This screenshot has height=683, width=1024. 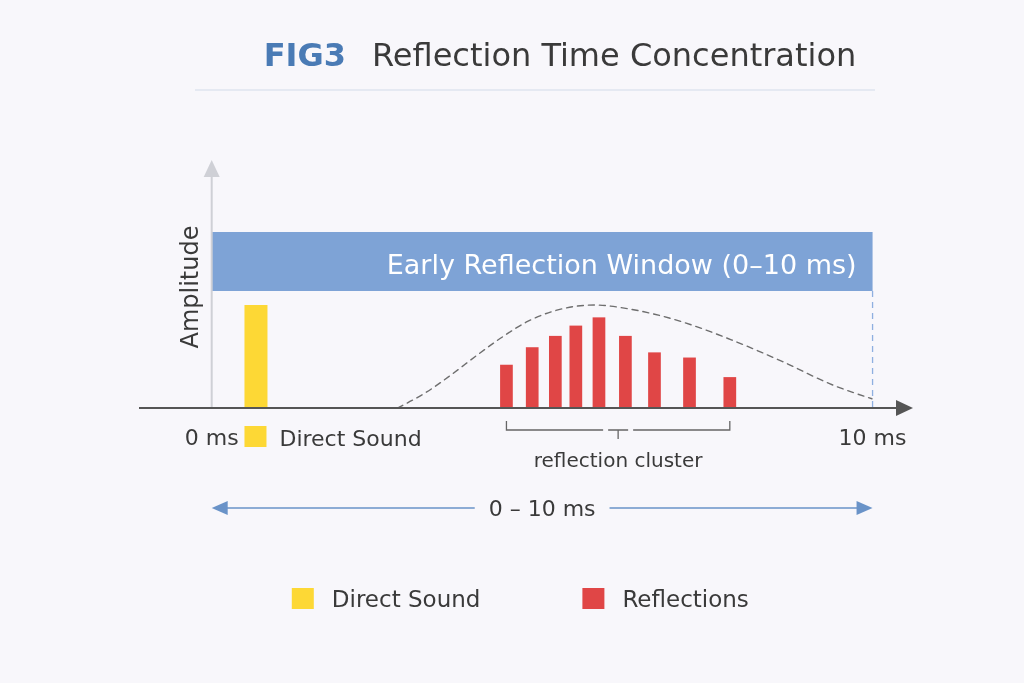 What do you see at coordinates (872, 437) in the screenshot?
I see `x-tick-label: 10 ms` at bounding box center [872, 437].